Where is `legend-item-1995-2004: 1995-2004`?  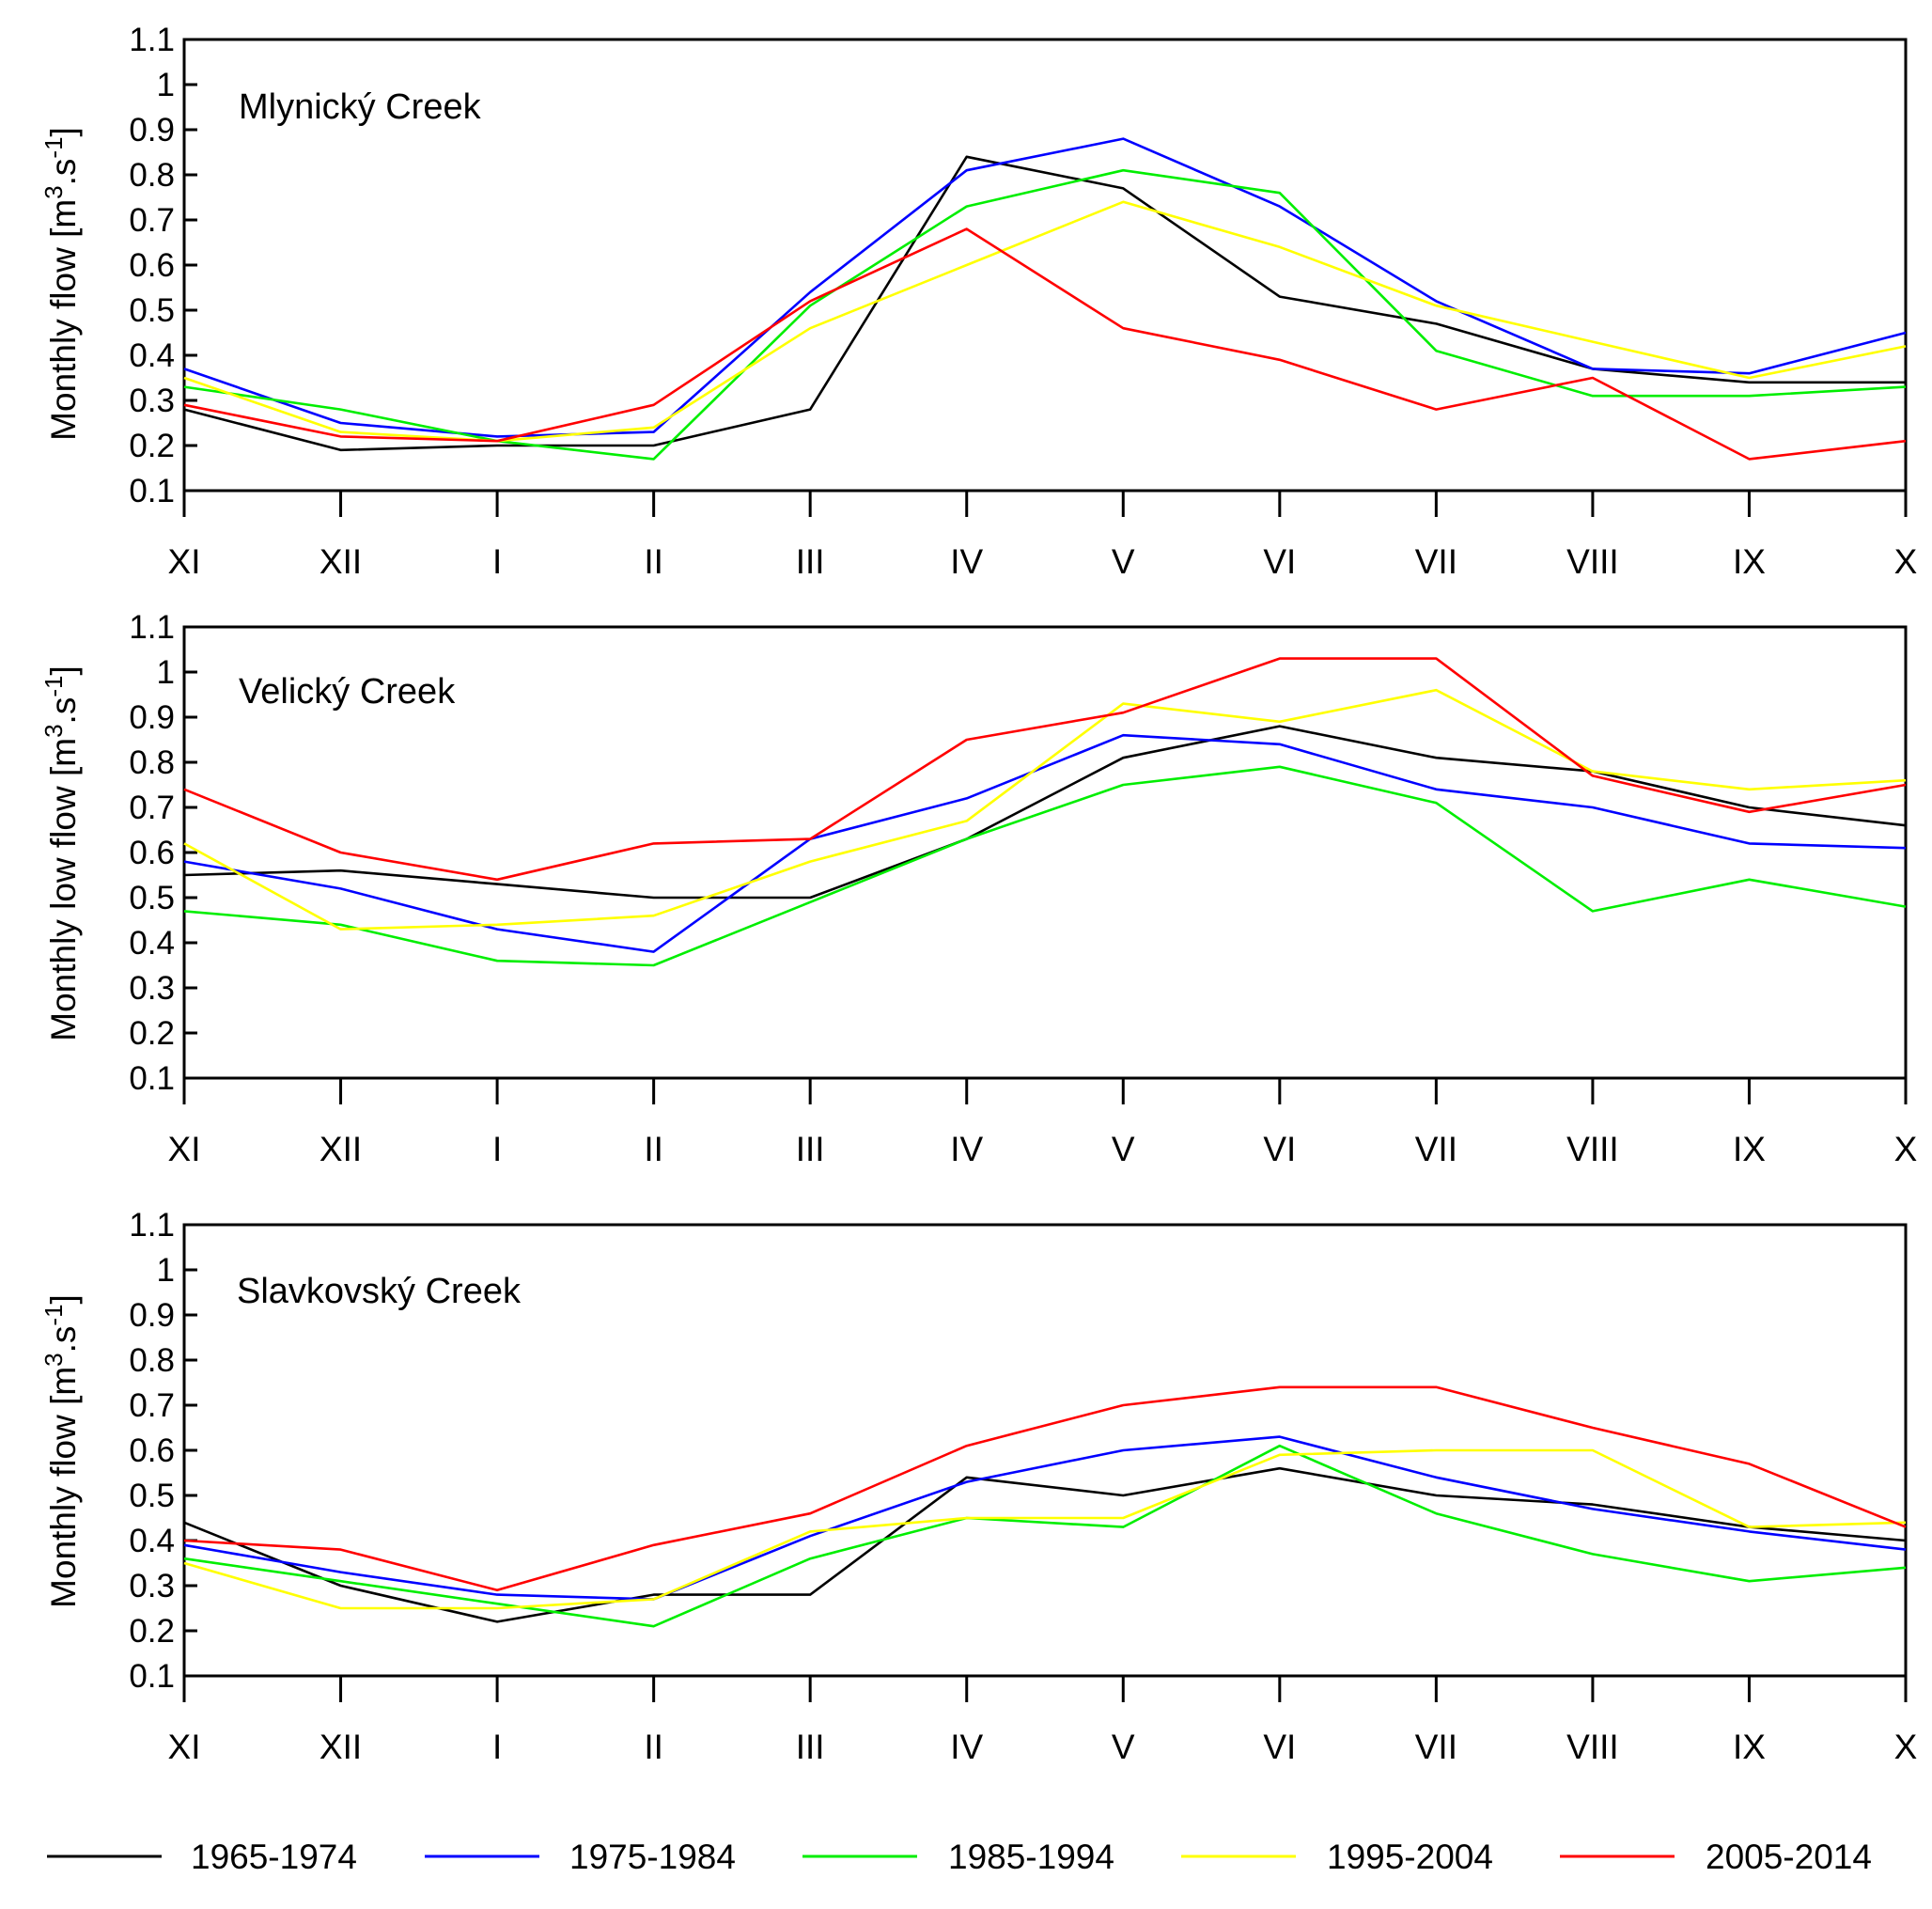 legend-item-1995-2004: 1995-2004 is located at coordinates (1337, 1857).